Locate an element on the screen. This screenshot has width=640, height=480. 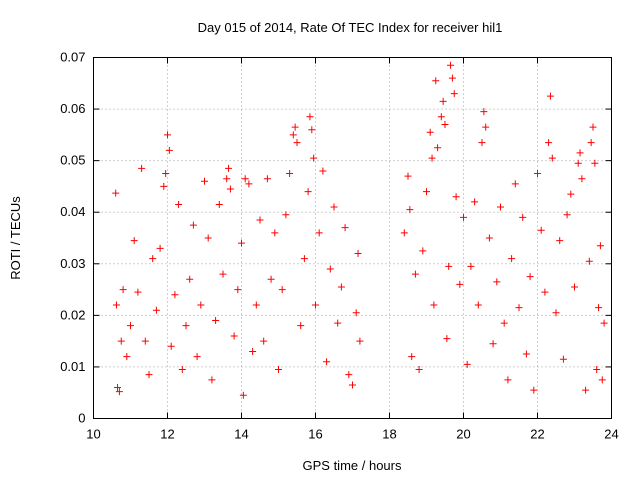
y-tick-label: 0.07 is located at coordinates (72, 57).